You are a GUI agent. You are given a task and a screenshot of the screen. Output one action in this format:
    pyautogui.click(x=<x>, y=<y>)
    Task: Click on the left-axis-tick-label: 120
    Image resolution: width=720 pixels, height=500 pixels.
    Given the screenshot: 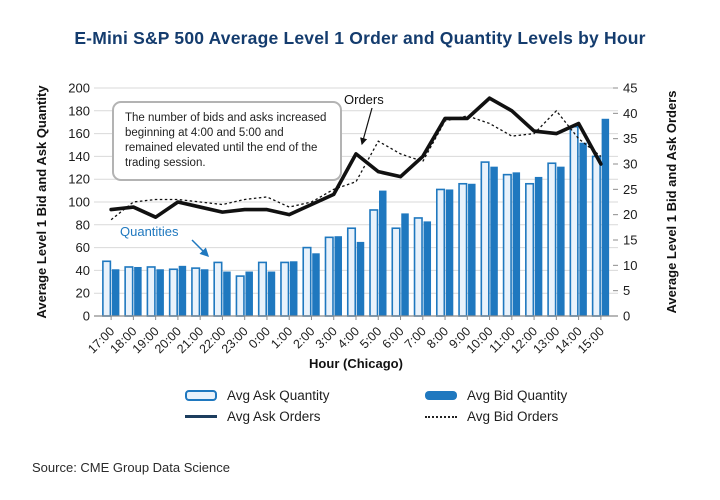 What is the action you would take?
    pyautogui.click(x=79, y=179)
    